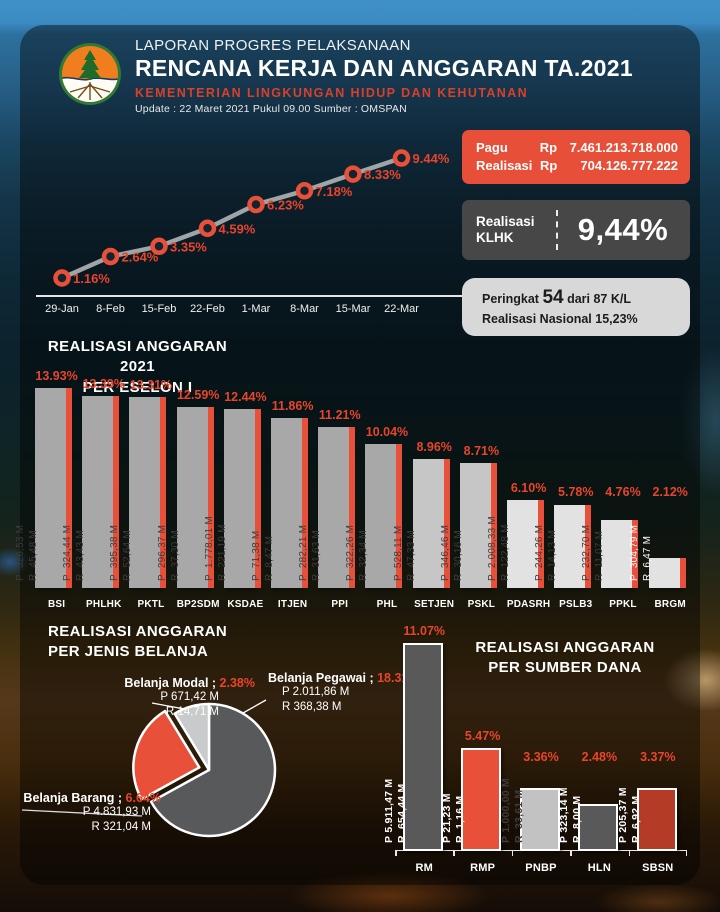  I want to click on realisasi-row: Realisasi Rp 704.126.777.222, so click(577, 166).